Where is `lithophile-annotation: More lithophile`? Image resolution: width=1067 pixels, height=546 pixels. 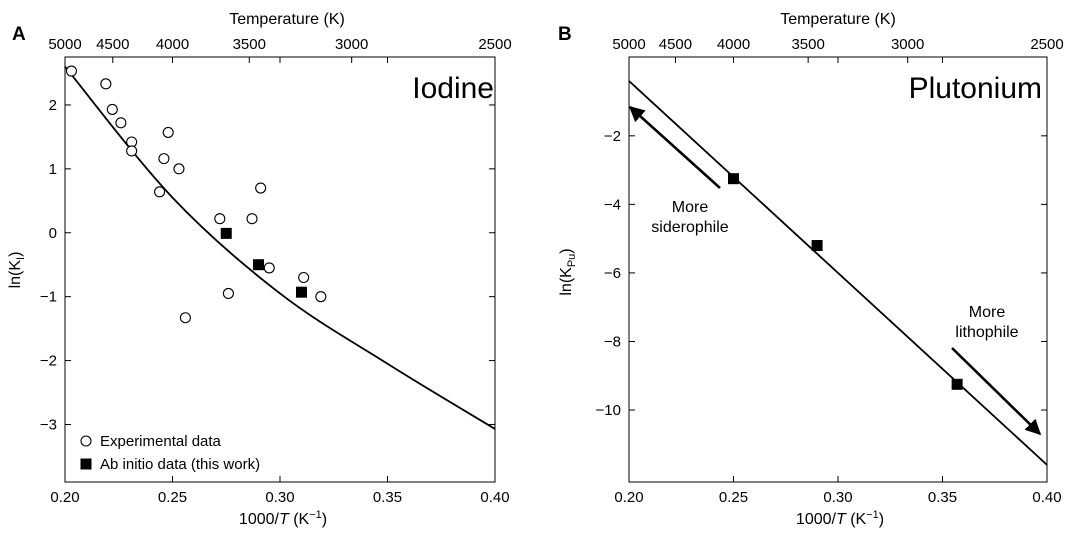
lithophile-annotation: More lithophile is located at coordinates (986, 322).